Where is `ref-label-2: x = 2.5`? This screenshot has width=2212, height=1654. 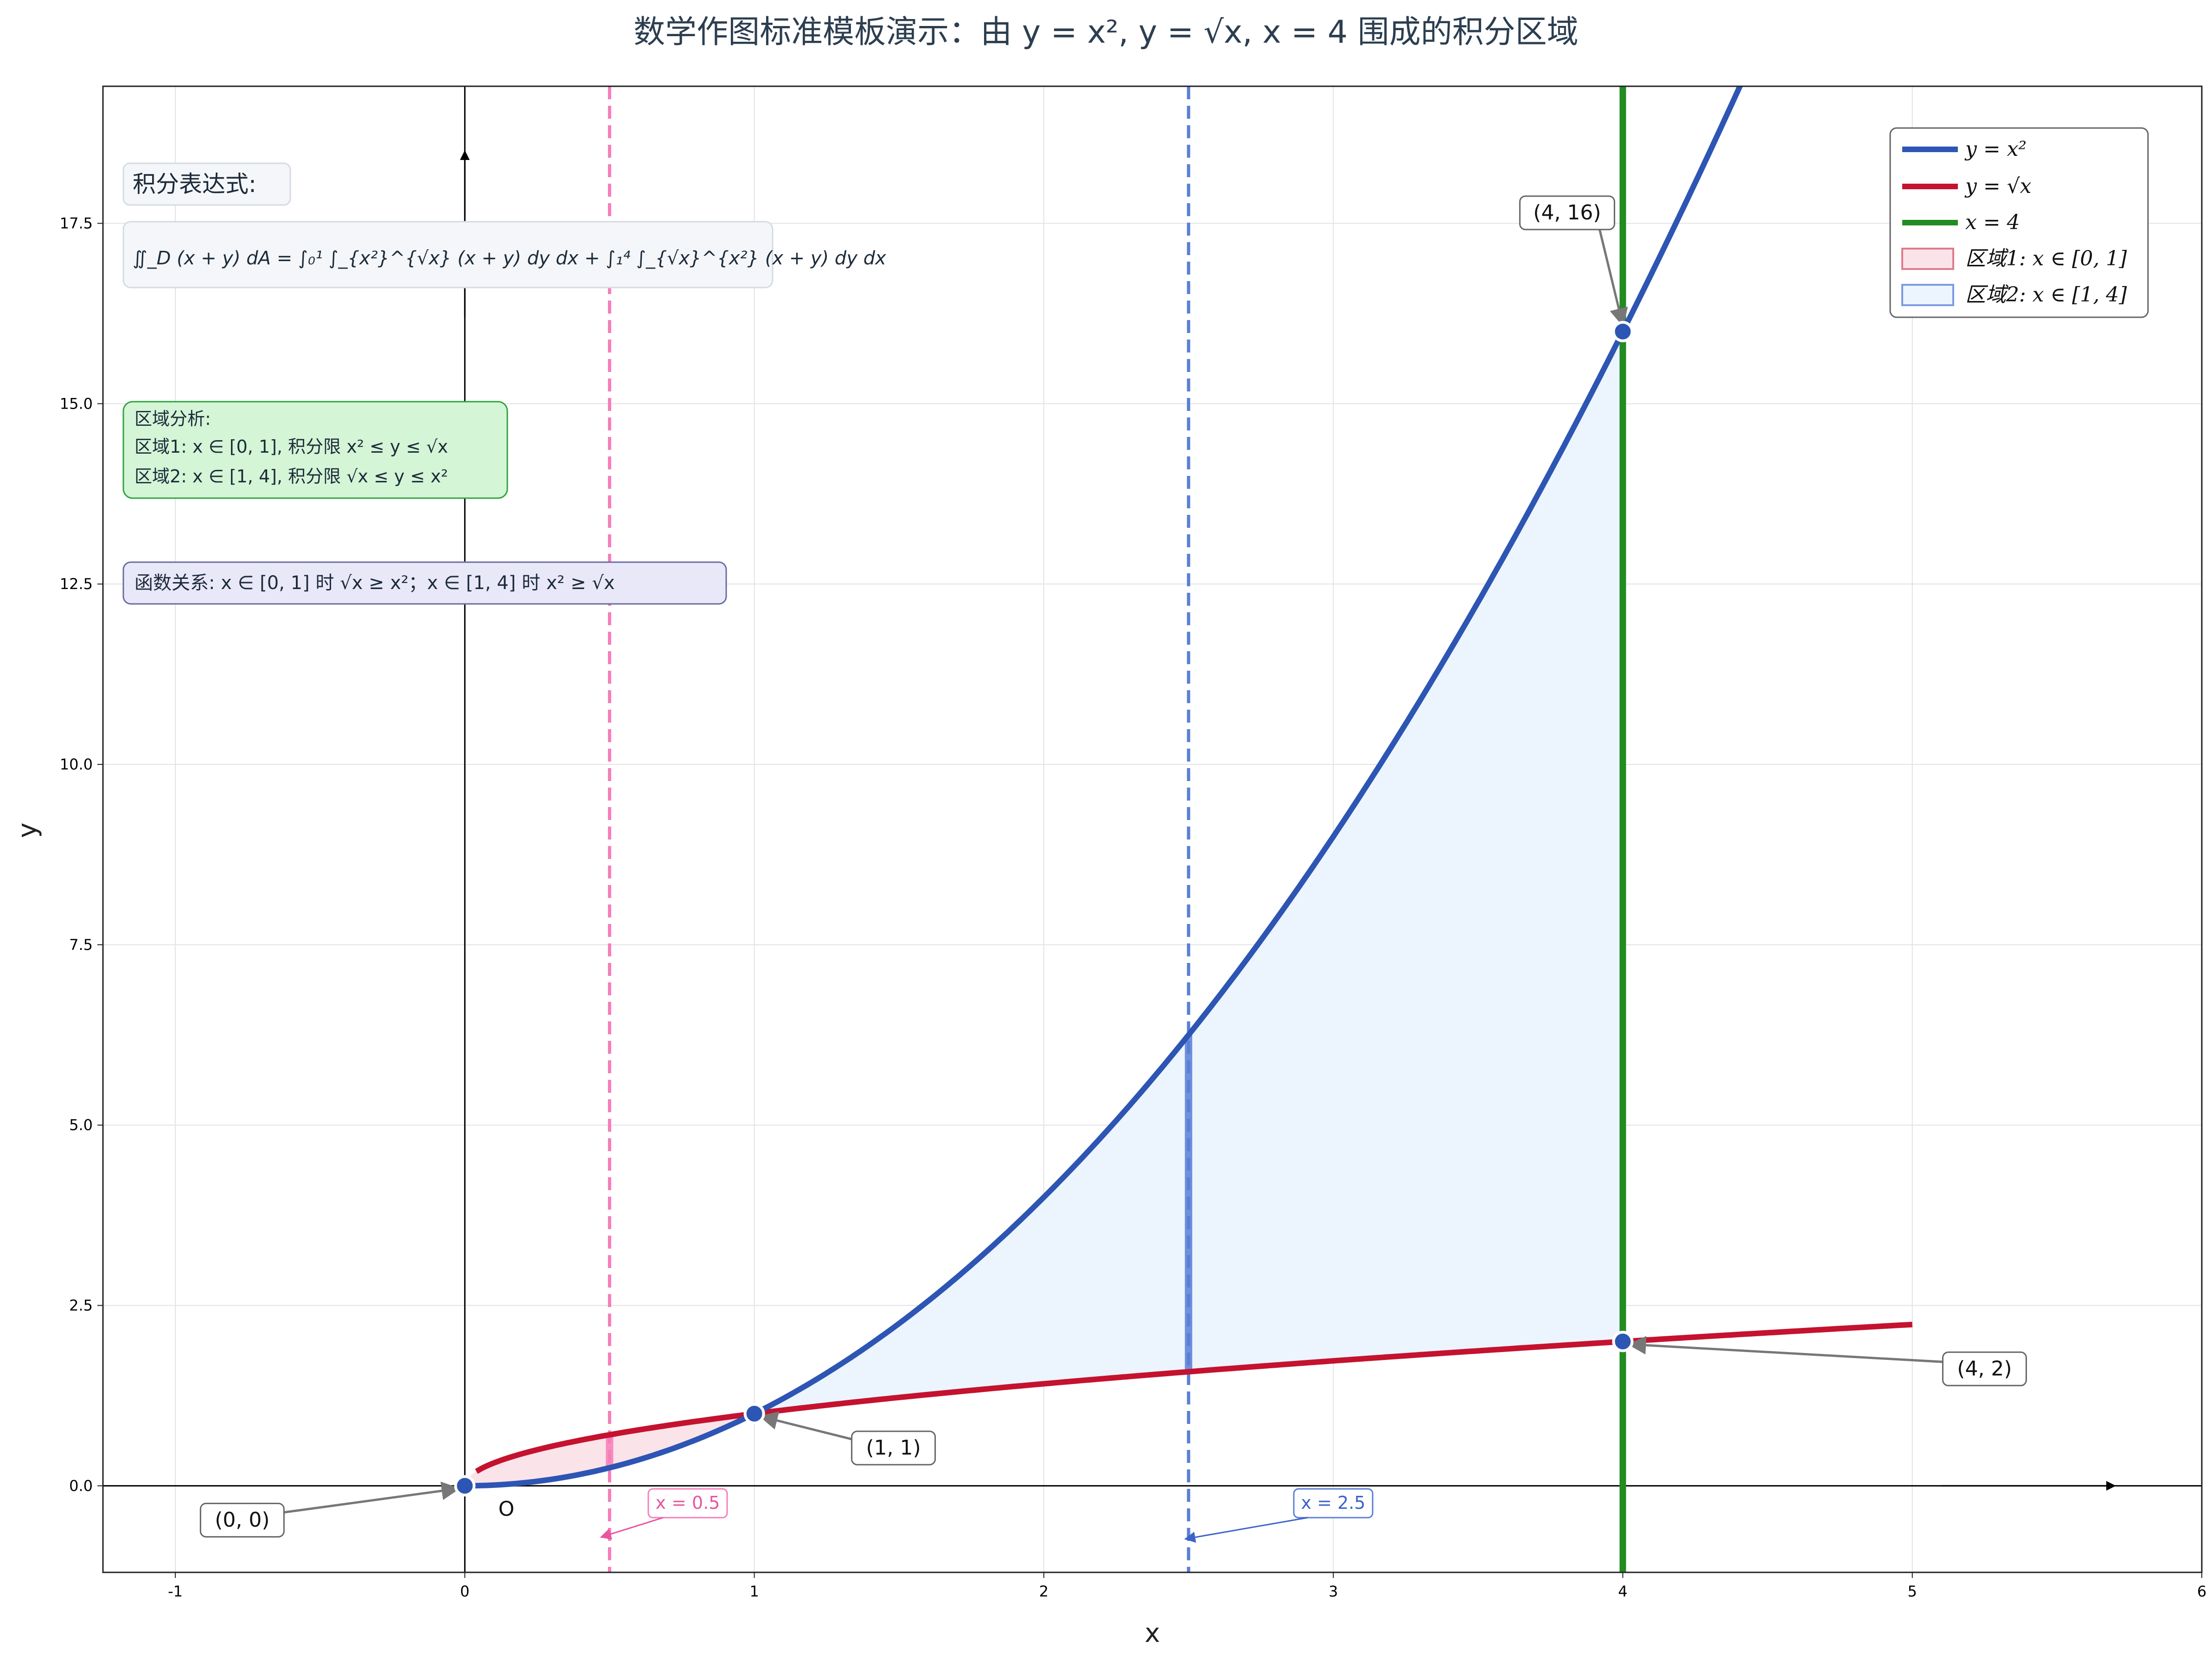
ref-label-2: x = 2.5 is located at coordinates (1333, 1503).